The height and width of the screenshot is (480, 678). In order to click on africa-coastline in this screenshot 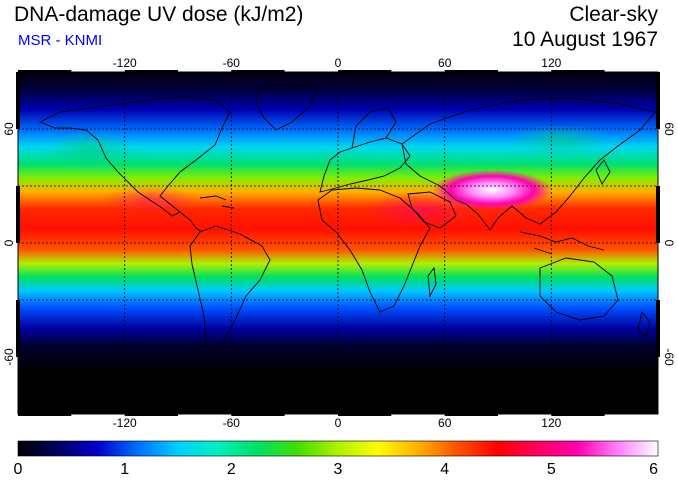, I will do `click(374, 250)`.